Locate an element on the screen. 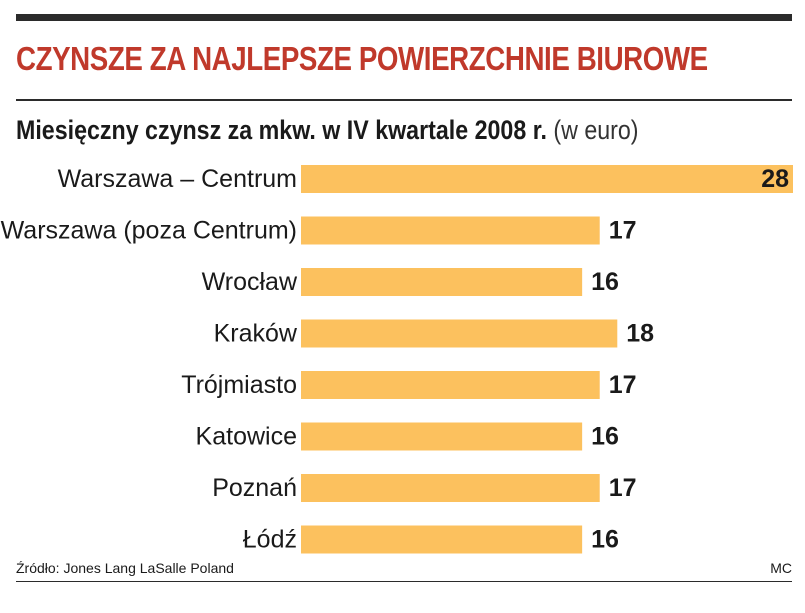 This screenshot has width=805, height=613. value-label-3: 18 is located at coordinates (640, 334).